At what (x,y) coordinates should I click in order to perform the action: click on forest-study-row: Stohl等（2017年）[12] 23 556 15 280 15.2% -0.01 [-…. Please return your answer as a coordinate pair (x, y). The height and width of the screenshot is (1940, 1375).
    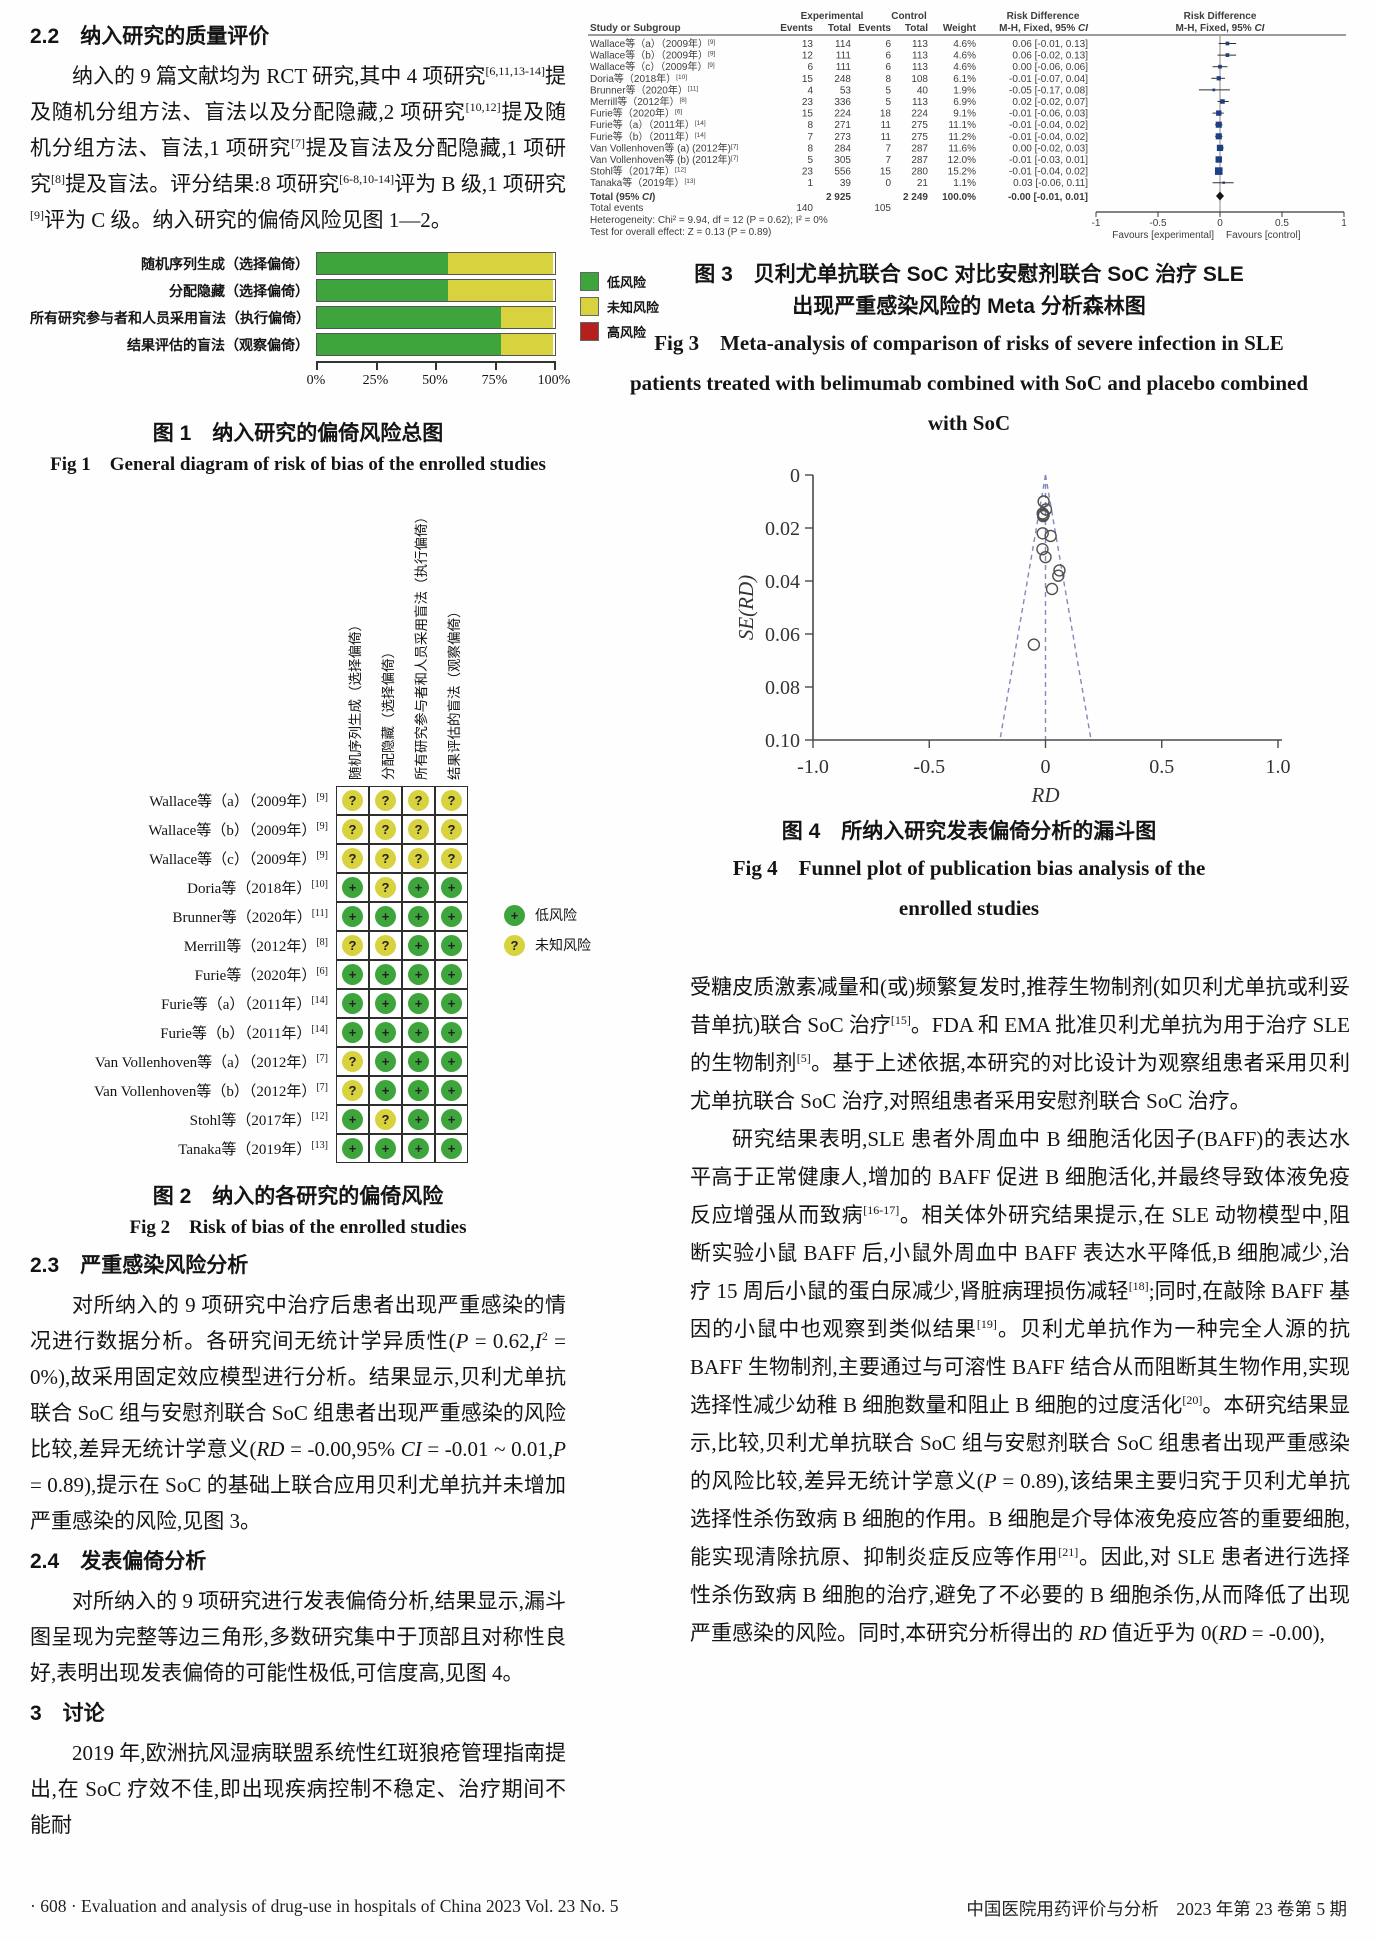
    Looking at the image, I should click on (906, 171).